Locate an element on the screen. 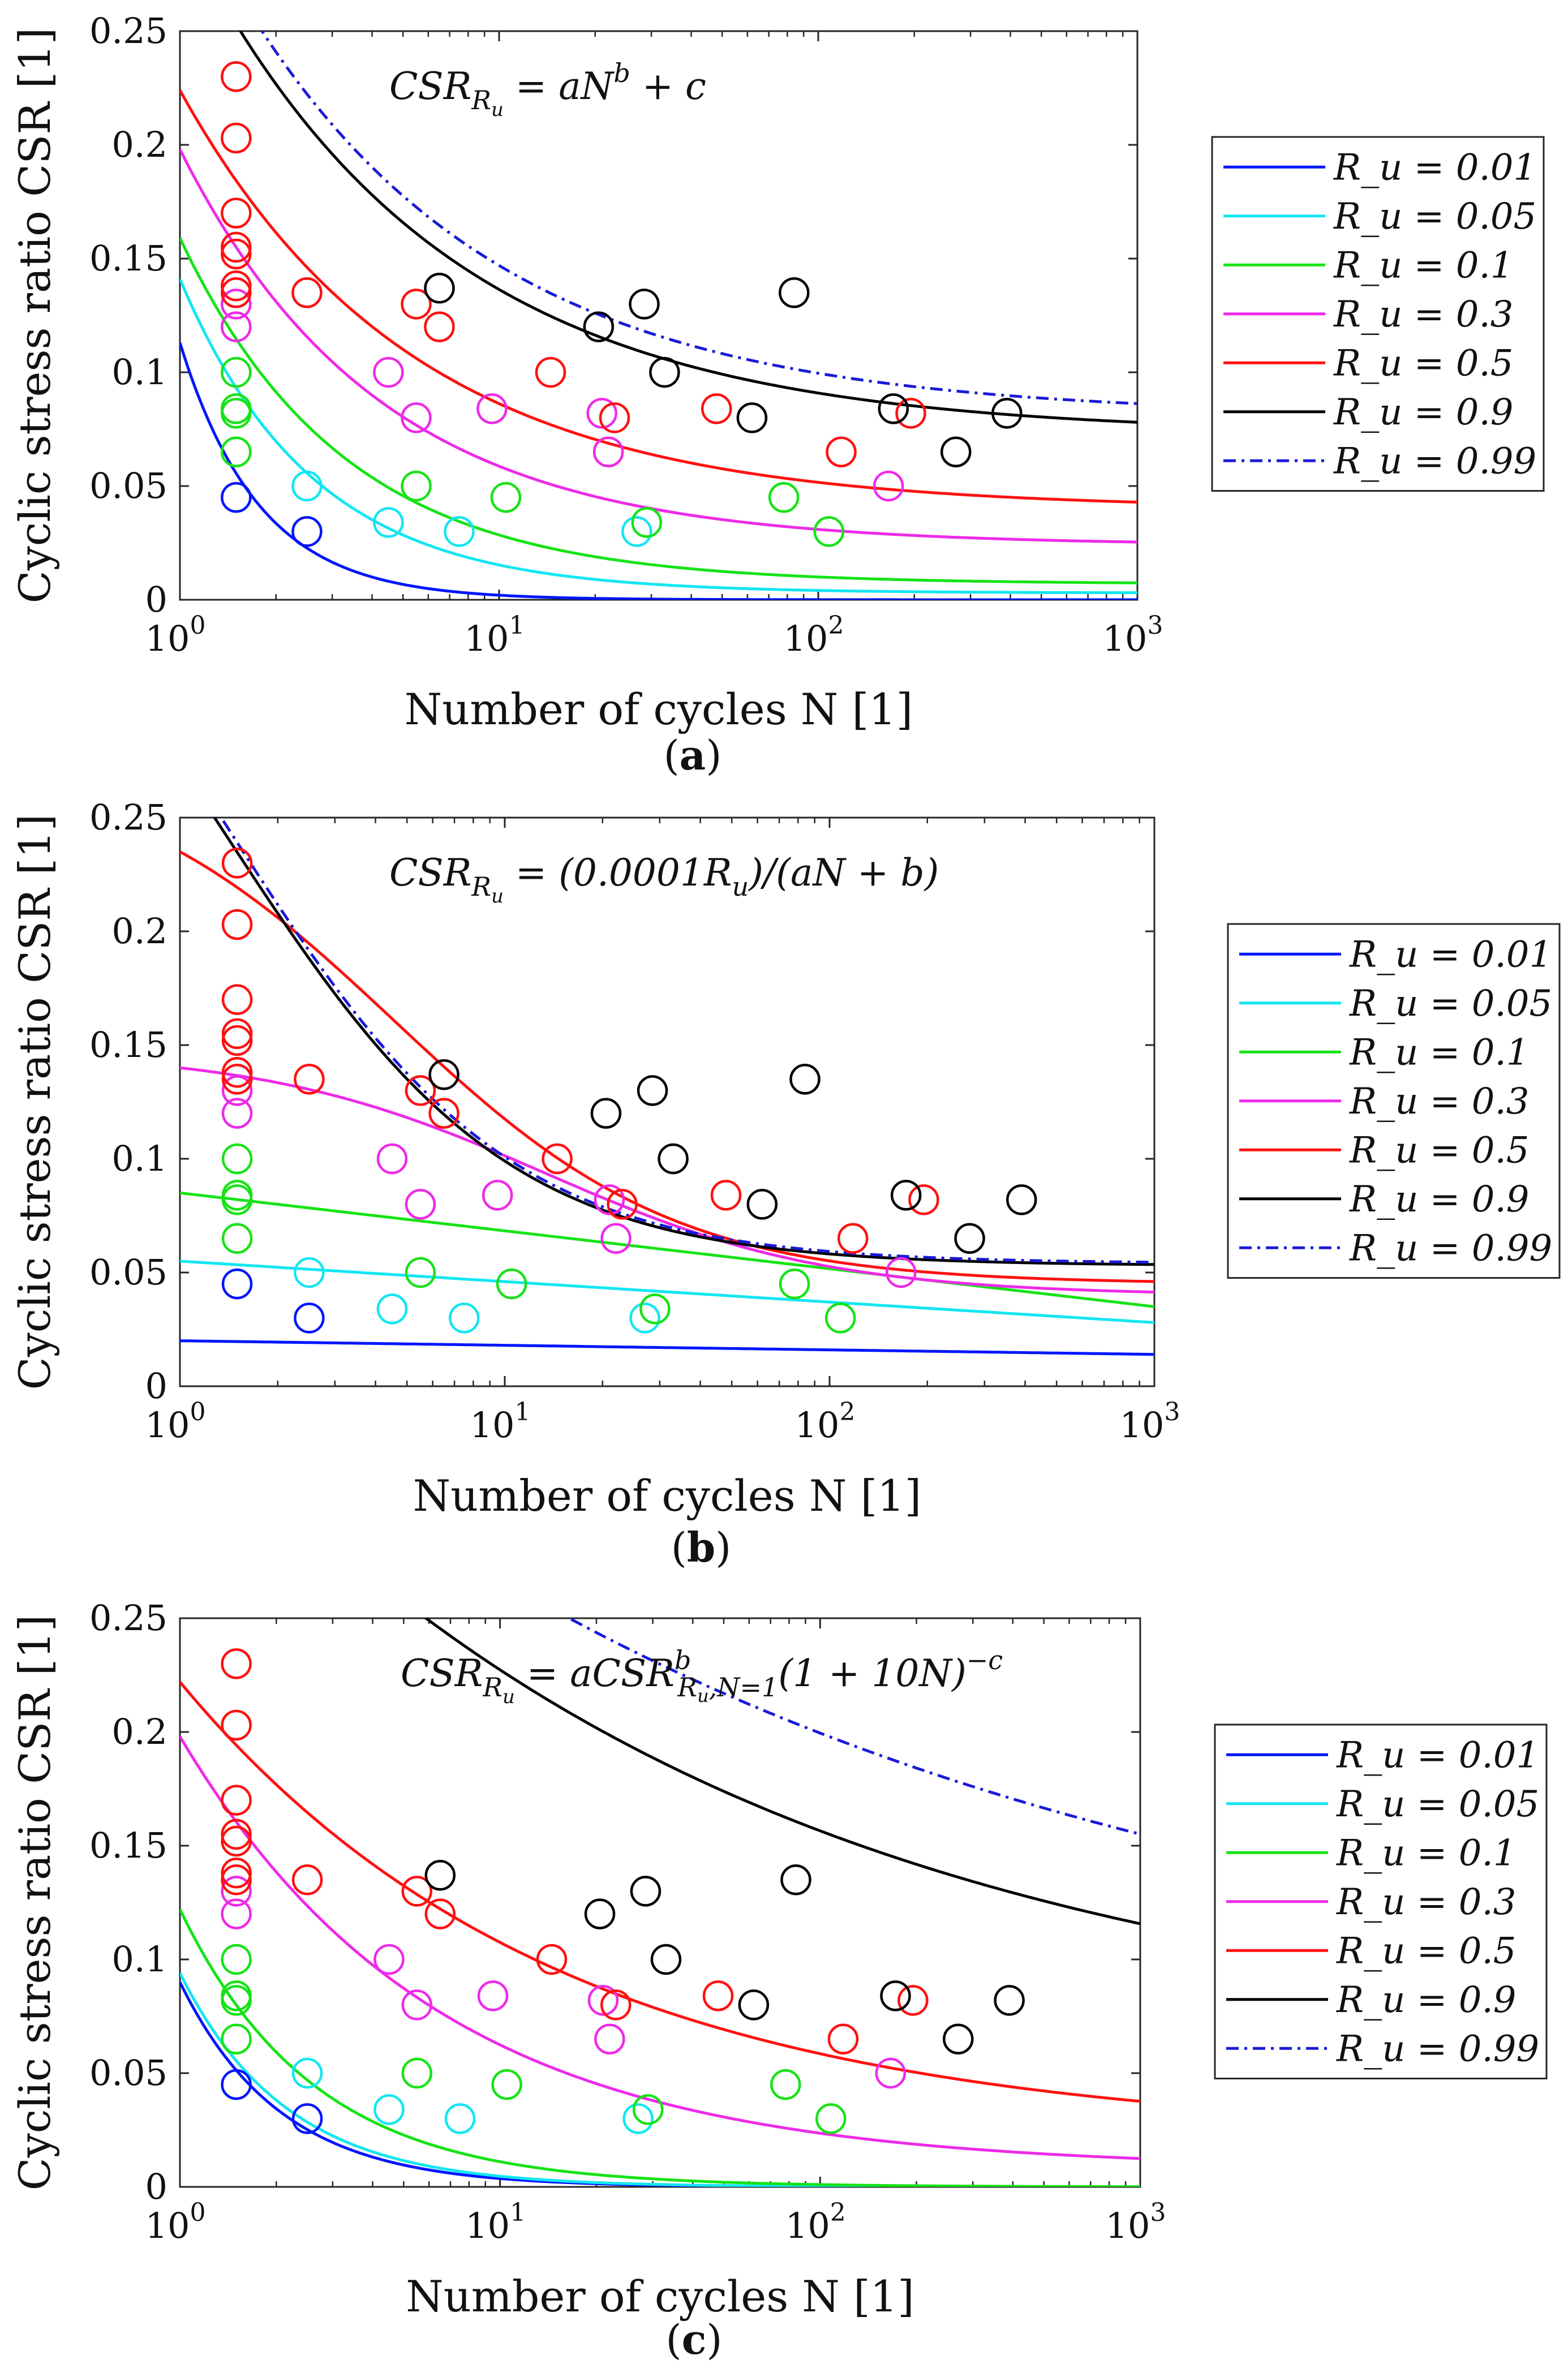 The image size is (1568, 2377). formula-annotation: CSRRu = aCSRb Ru,N=1(1 + 10N)−c is located at coordinates (702, 1676).